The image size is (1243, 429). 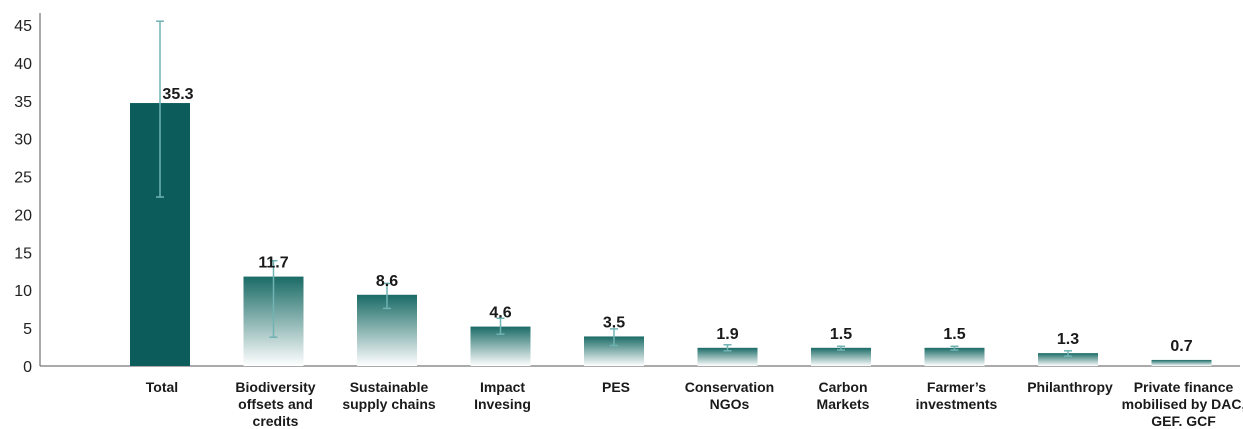 What do you see at coordinates (729, 395) in the screenshot?
I see `x-tick-label: Conservation NGOs` at bounding box center [729, 395].